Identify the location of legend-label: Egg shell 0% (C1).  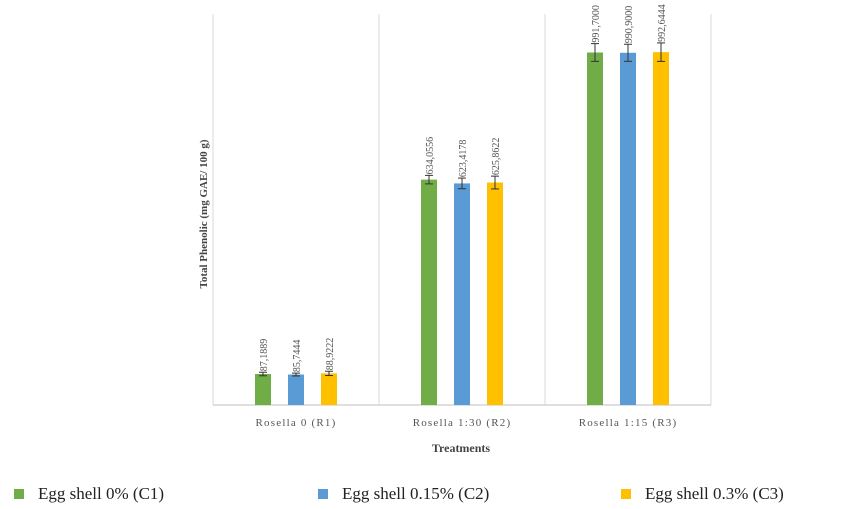
(101, 493).